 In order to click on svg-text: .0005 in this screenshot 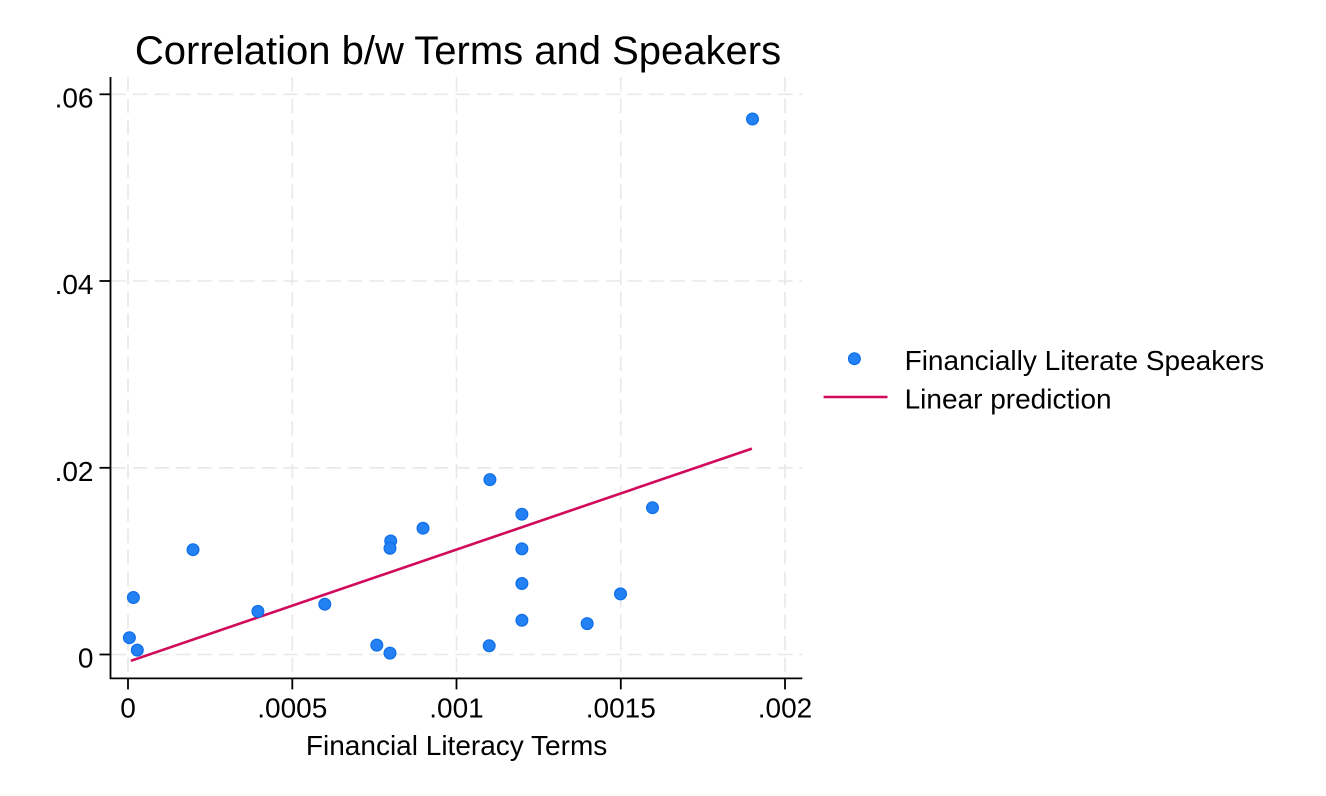, I will do `click(292, 708)`.